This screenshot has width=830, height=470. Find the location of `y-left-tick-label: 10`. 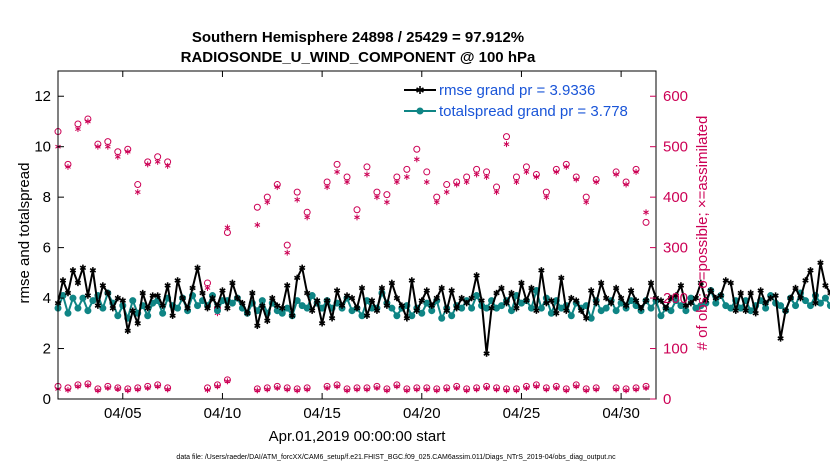

y-left-tick-label: 10 is located at coordinates (42, 147).